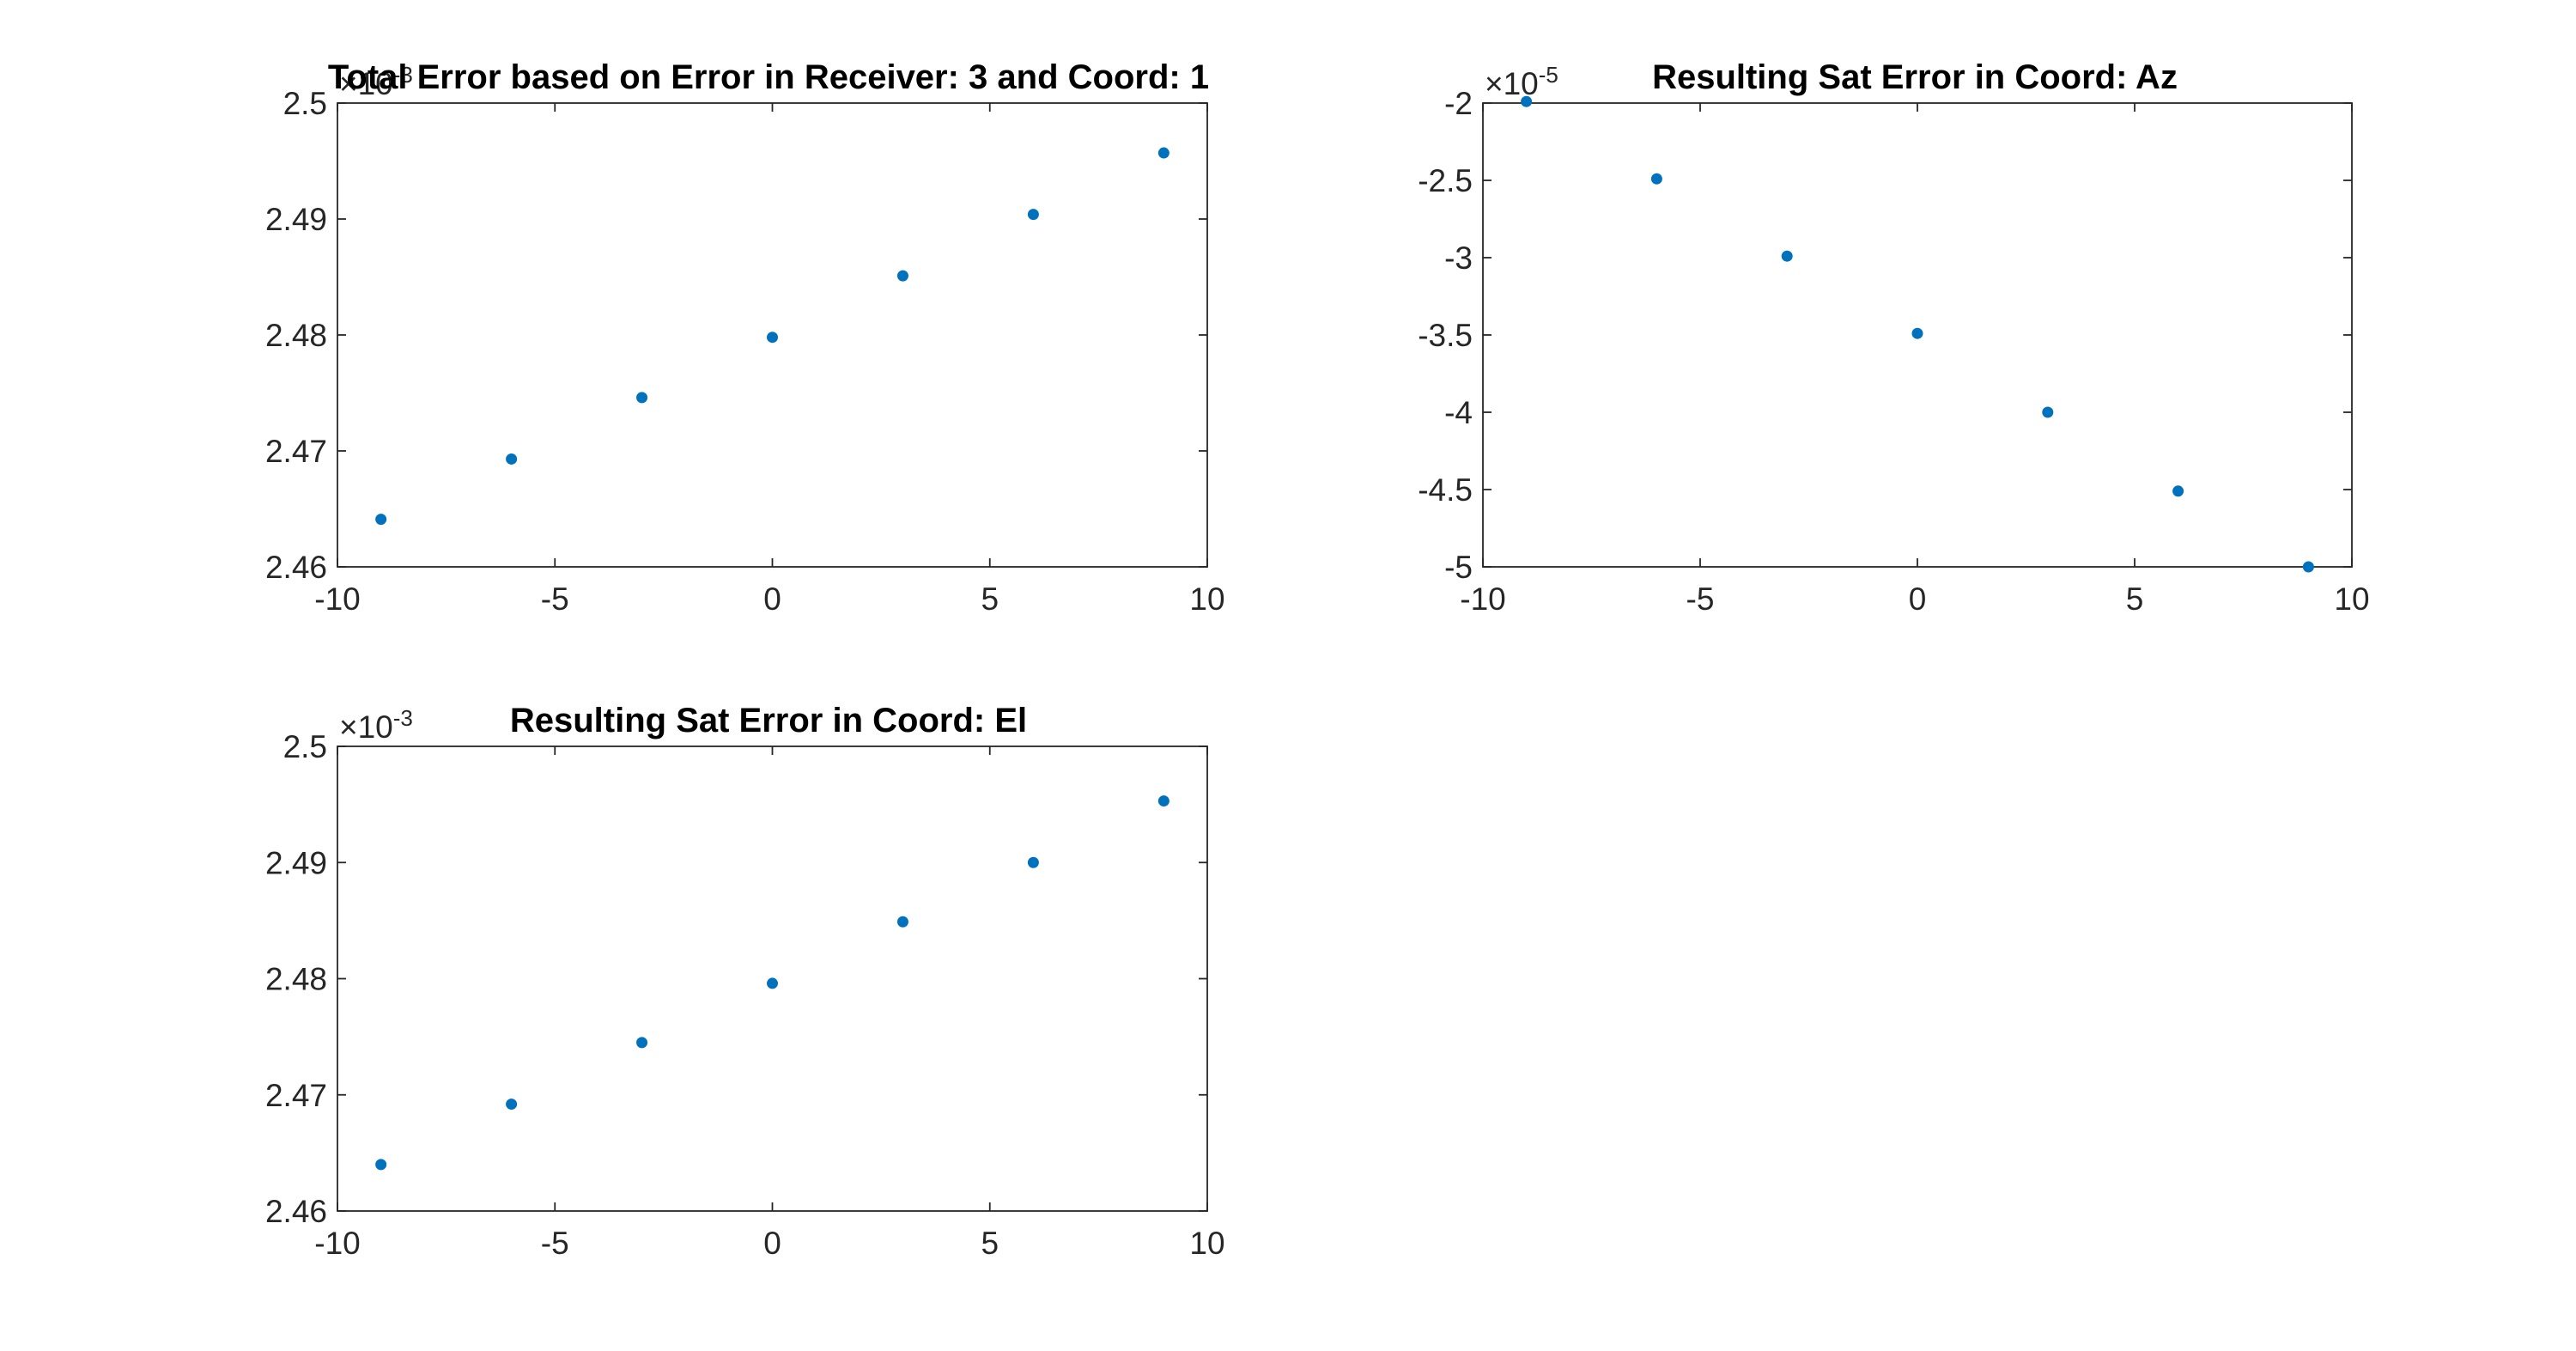  Describe the element at coordinates (1459, 258) in the screenshot. I see `y-tick-label: -3` at that location.